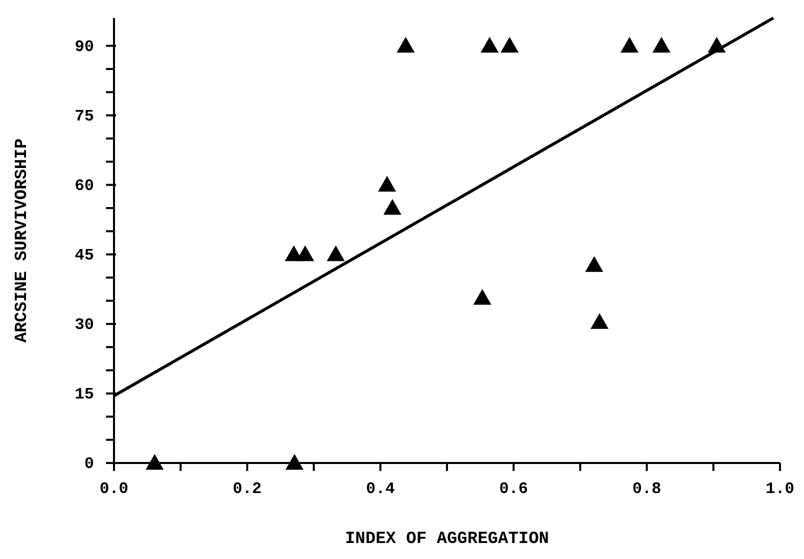  I want to click on x-tick-label: 0.0, so click(114, 489).